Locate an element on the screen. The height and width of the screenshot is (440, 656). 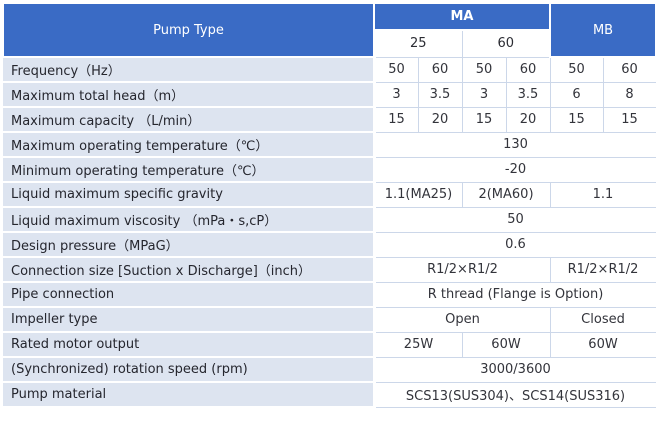
table-row-min-operating-temp: Minimum operating temperature（℃） -20 is located at coordinates (329, 169).